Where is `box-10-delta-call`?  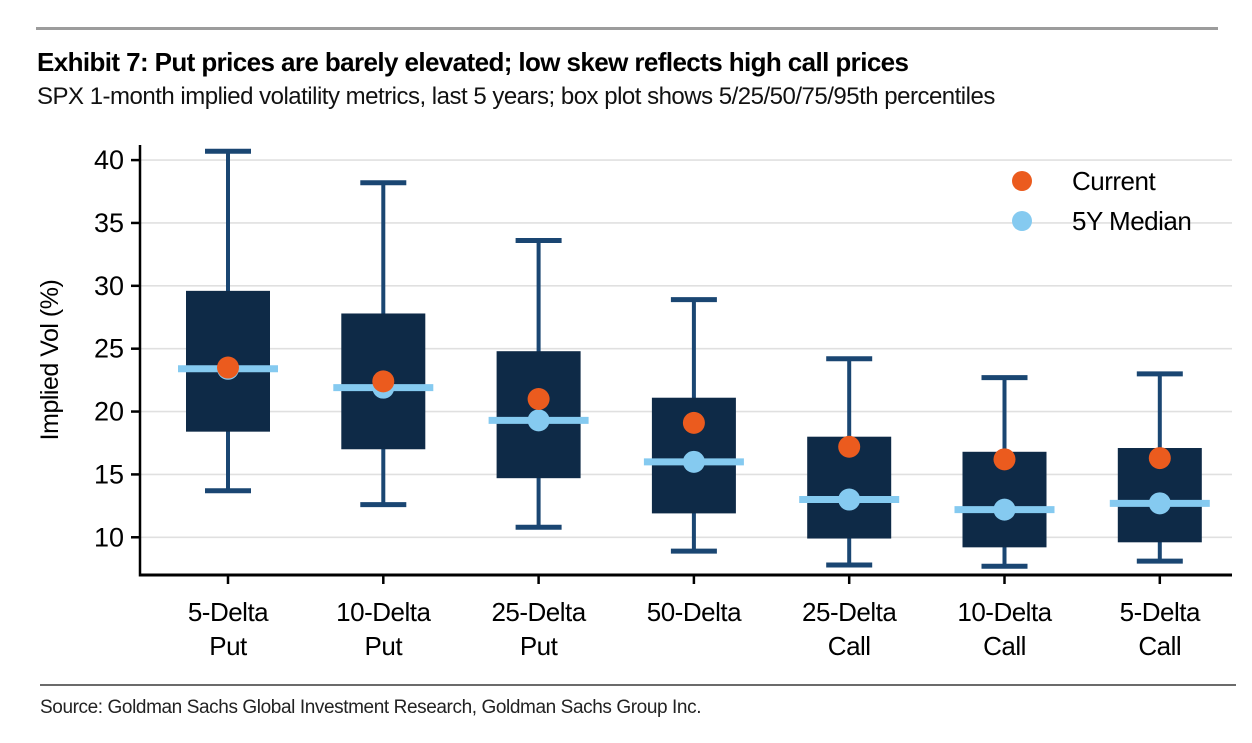
box-10-delta-call is located at coordinates (1004, 472).